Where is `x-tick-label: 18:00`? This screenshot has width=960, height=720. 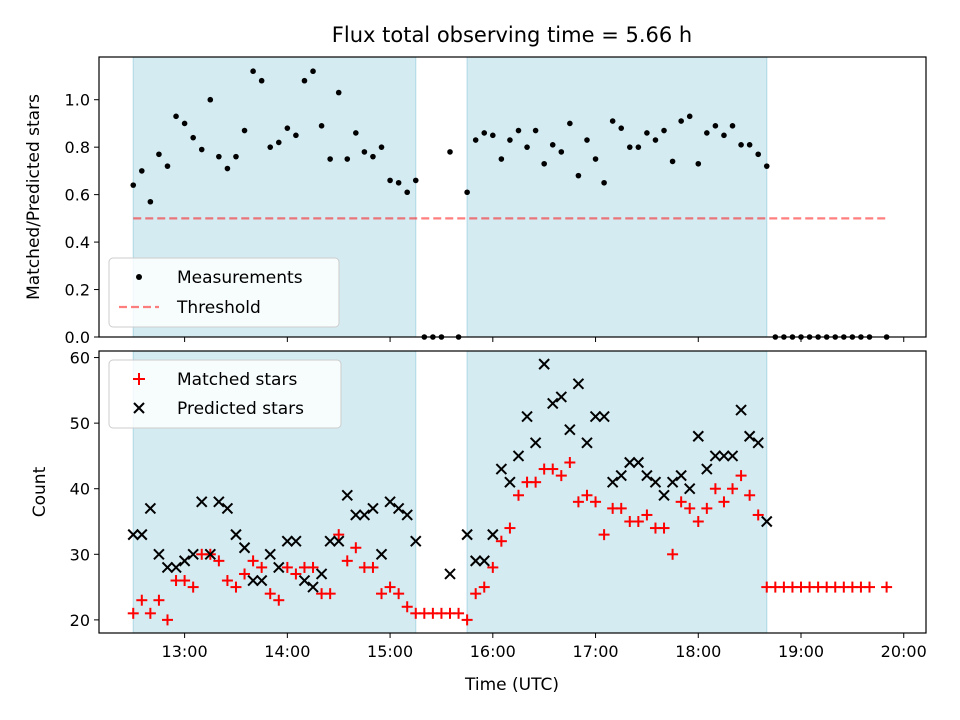
x-tick-label: 18:00 is located at coordinates (698, 651).